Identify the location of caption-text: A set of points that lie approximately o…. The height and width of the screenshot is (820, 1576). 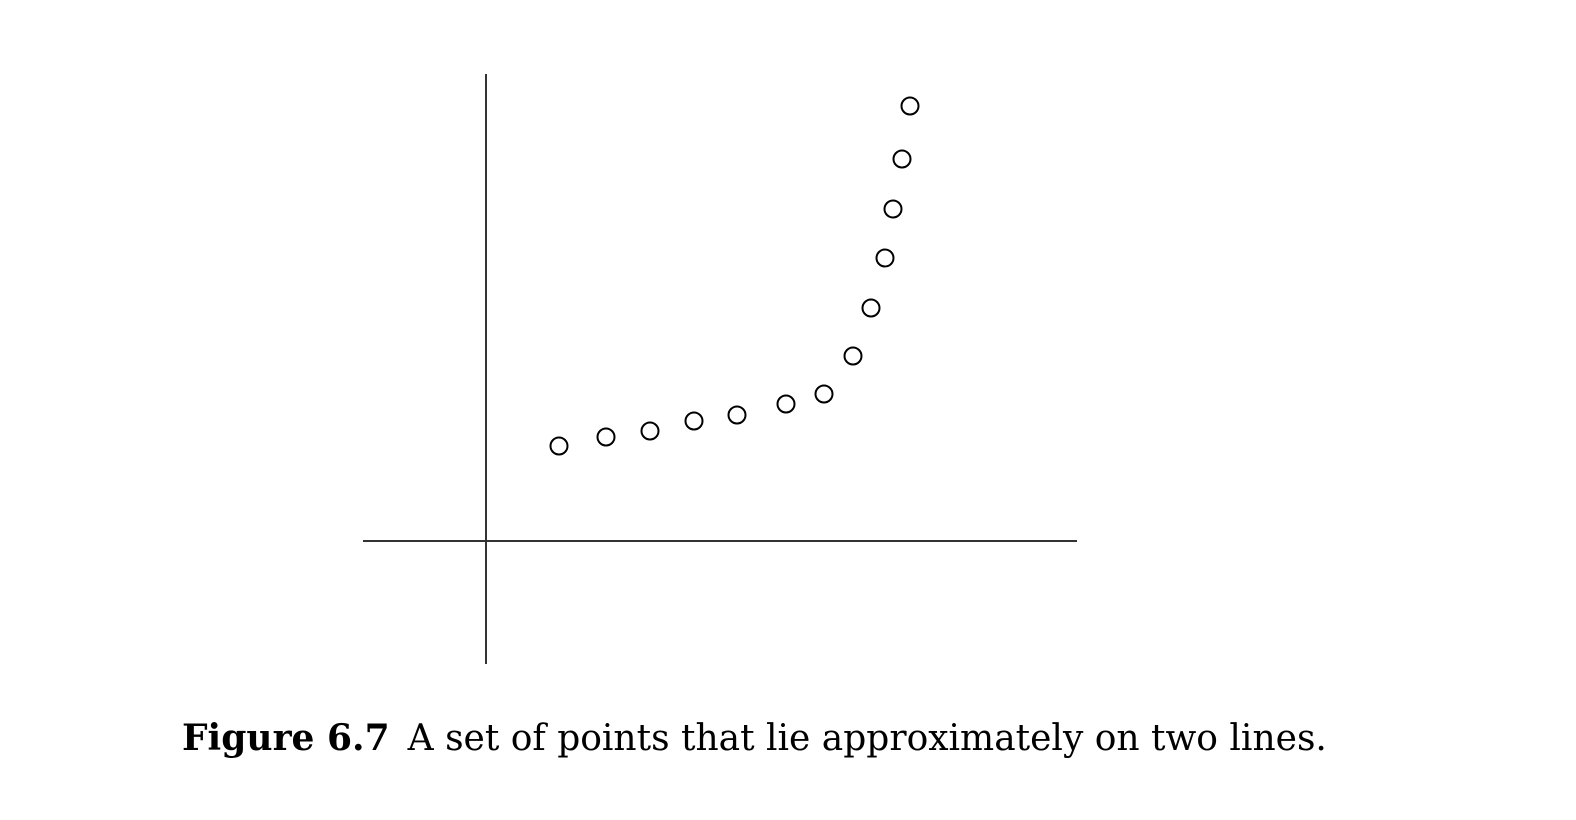
(867, 738).